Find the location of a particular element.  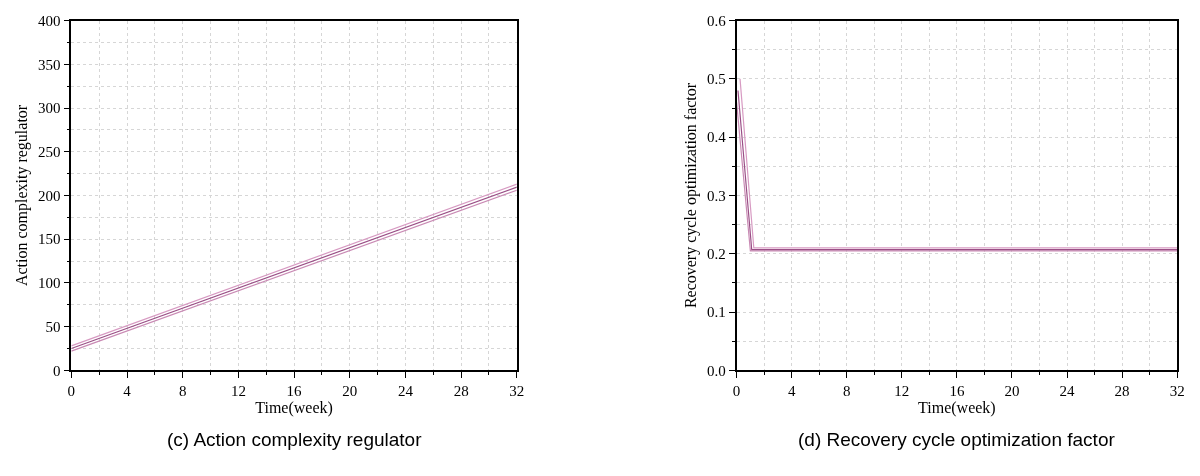

y-tick-label: 350 is located at coordinates (49, 64).